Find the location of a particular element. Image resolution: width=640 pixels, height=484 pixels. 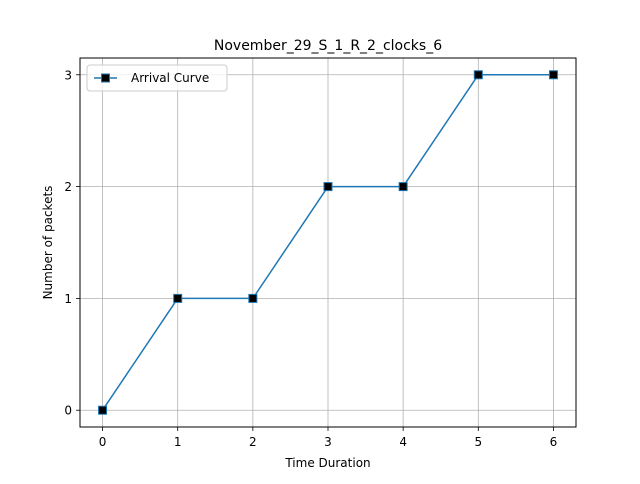

y-axis-label: Number of packets is located at coordinates (48, 243).